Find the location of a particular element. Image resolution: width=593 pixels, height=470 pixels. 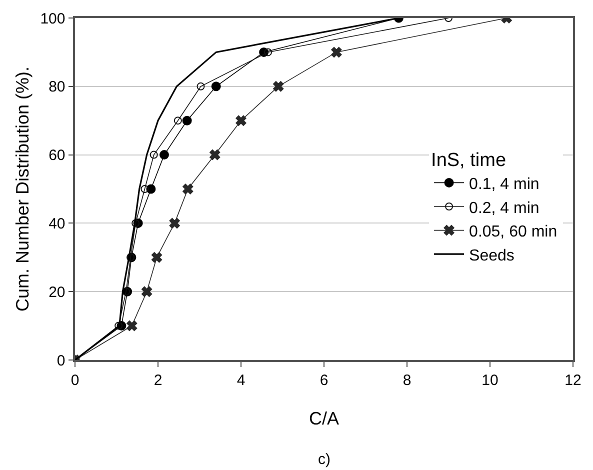

y-axis-title: Cum. Number Distribution (%). is located at coordinates (22, 189).